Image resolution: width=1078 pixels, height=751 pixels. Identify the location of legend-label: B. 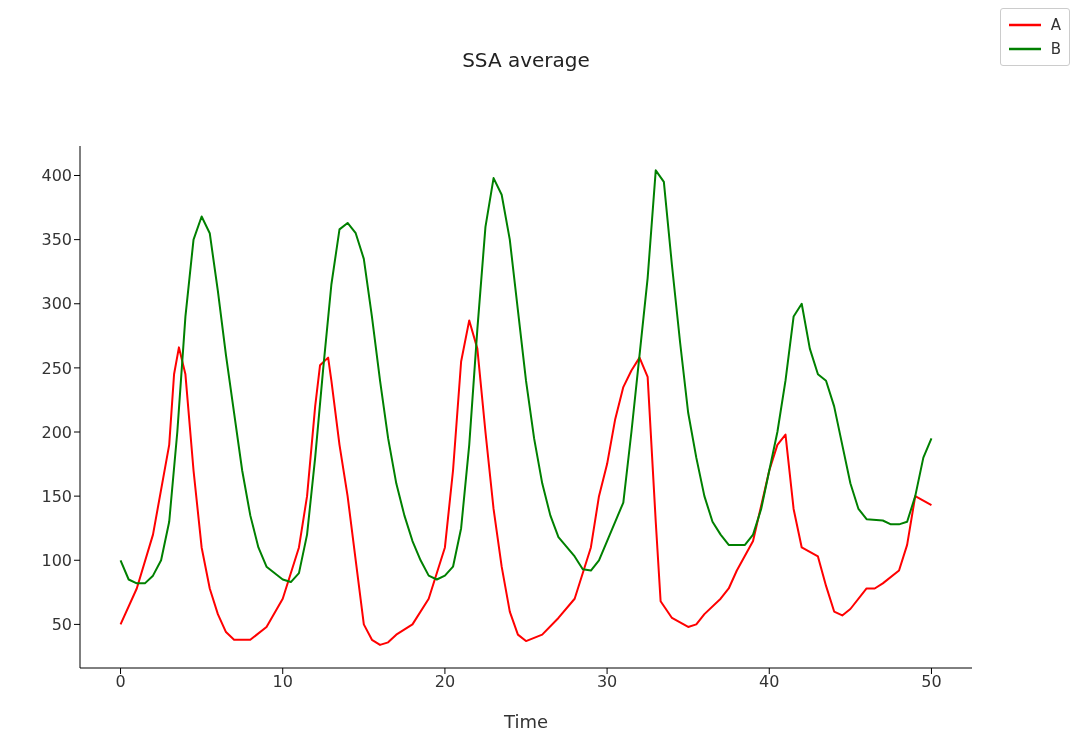
(1055, 49).